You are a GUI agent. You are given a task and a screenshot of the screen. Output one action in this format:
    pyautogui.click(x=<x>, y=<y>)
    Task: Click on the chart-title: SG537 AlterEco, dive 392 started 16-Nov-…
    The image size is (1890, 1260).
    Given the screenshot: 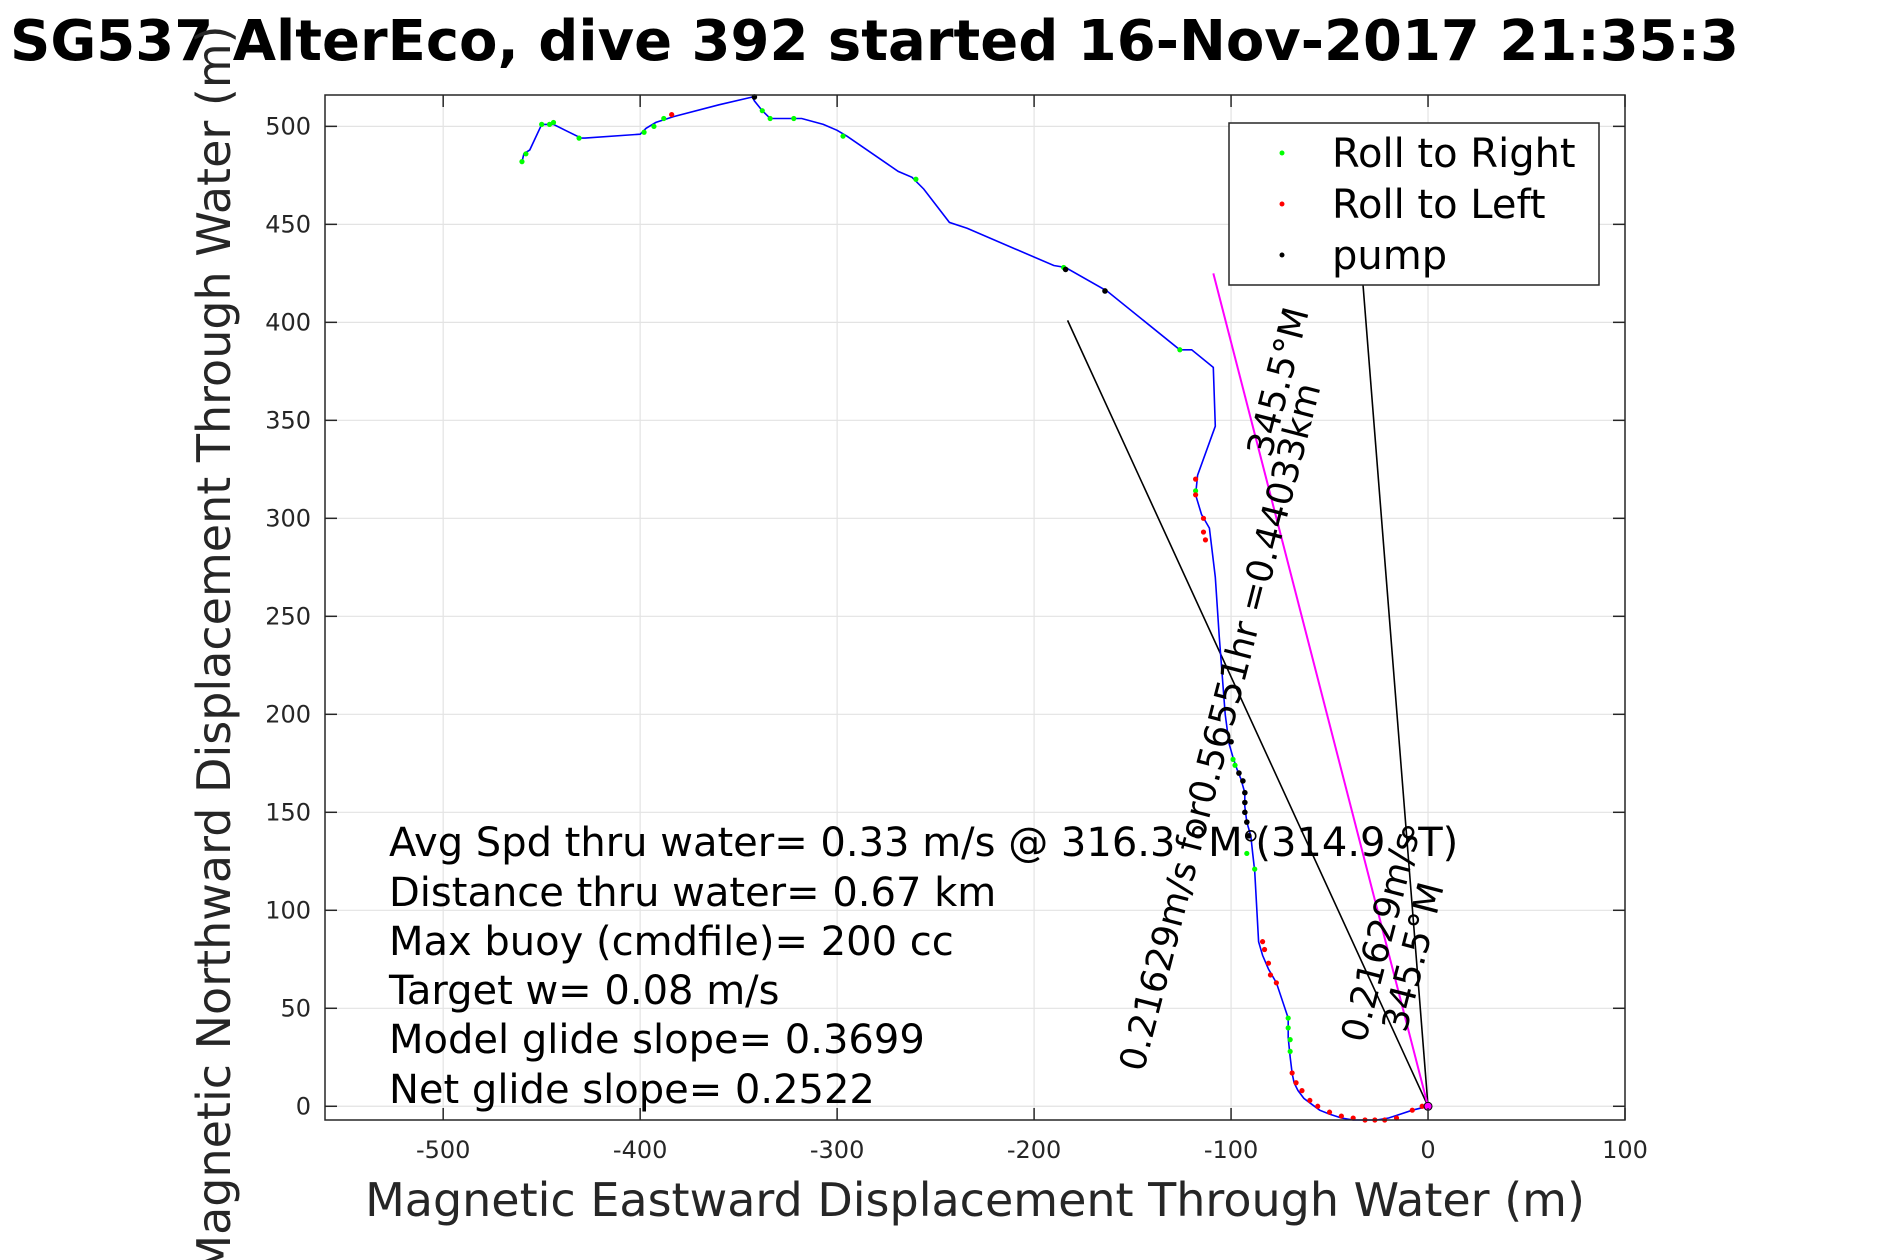 What is the action you would take?
    pyautogui.click(x=874, y=41)
    